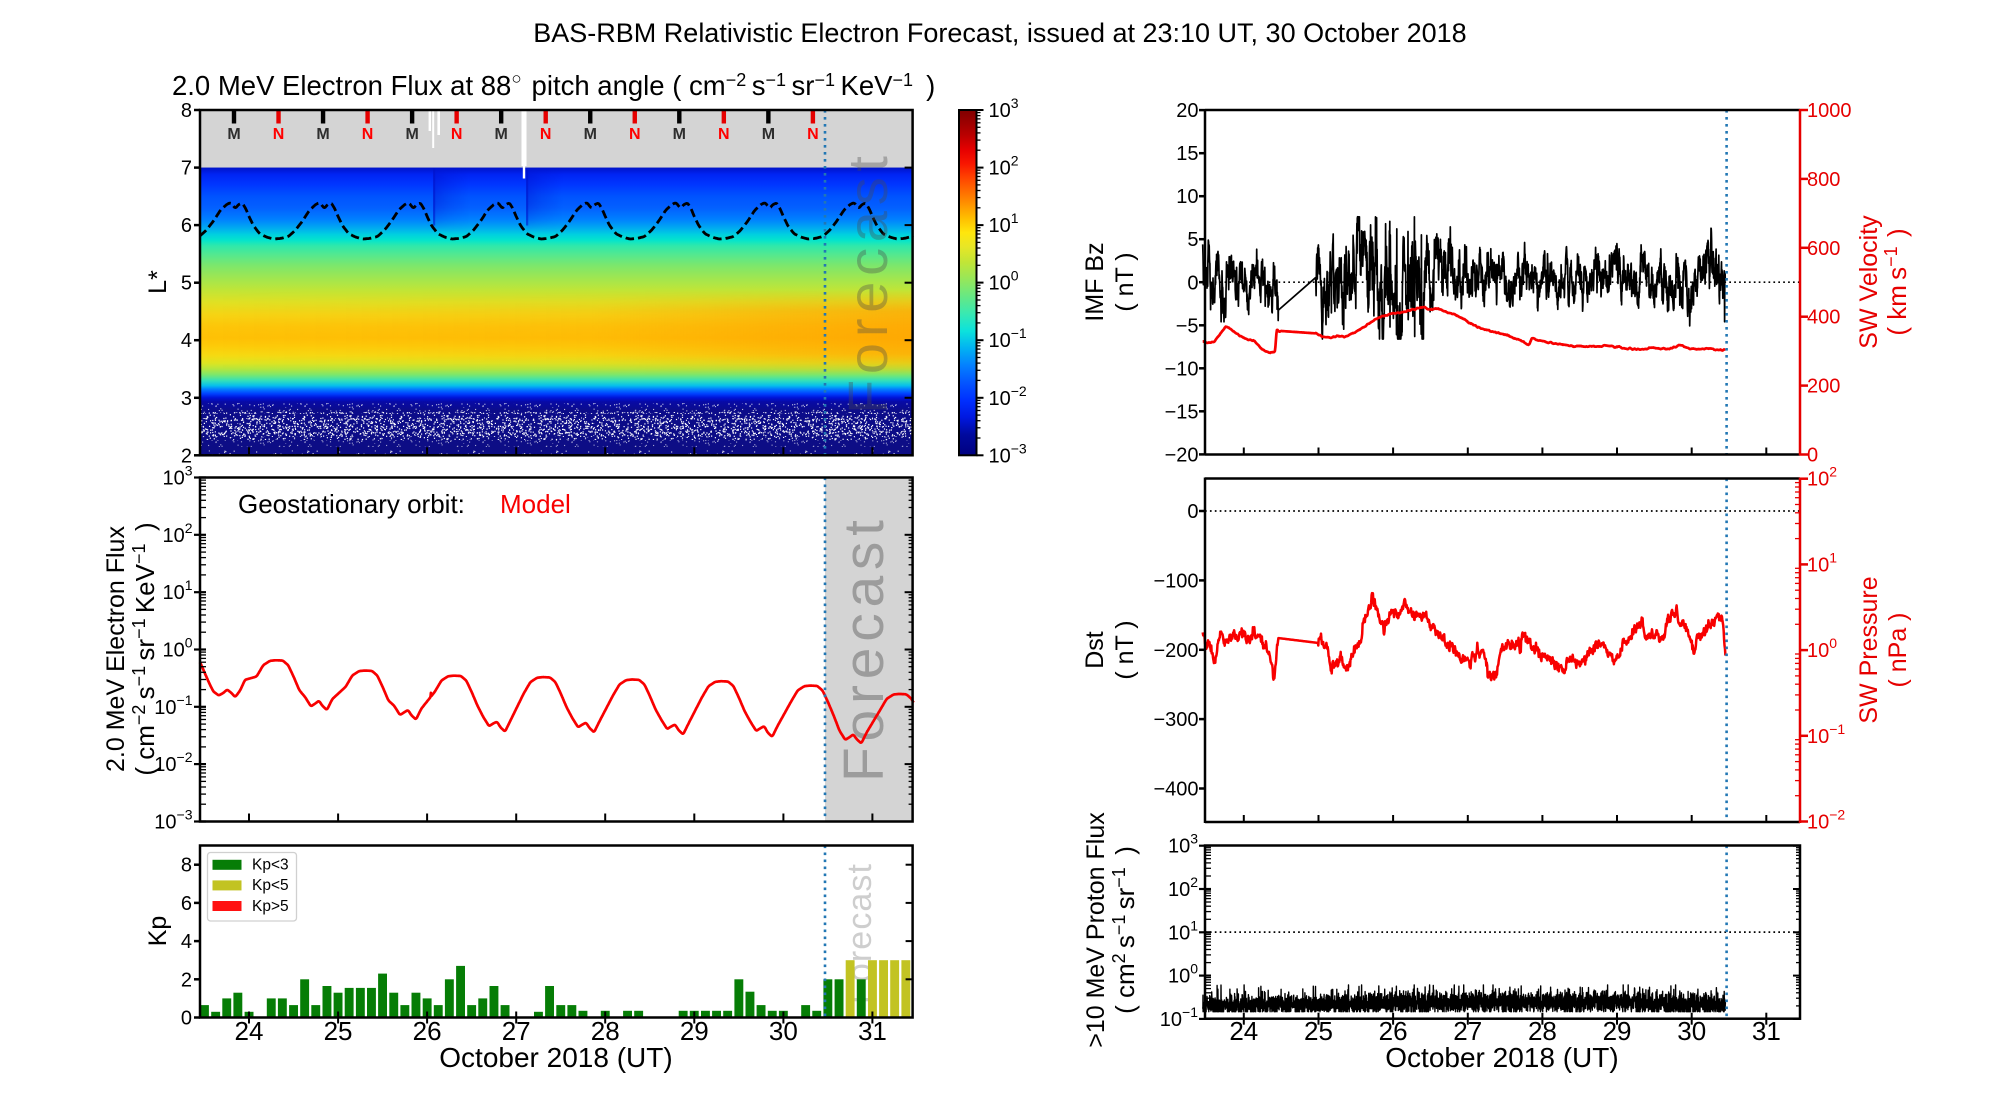 The height and width of the screenshot is (1100, 2000). What do you see at coordinates (116, 649) in the screenshot?
I see `svg-text: 2.0 MeV Electron Flux` at bounding box center [116, 649].